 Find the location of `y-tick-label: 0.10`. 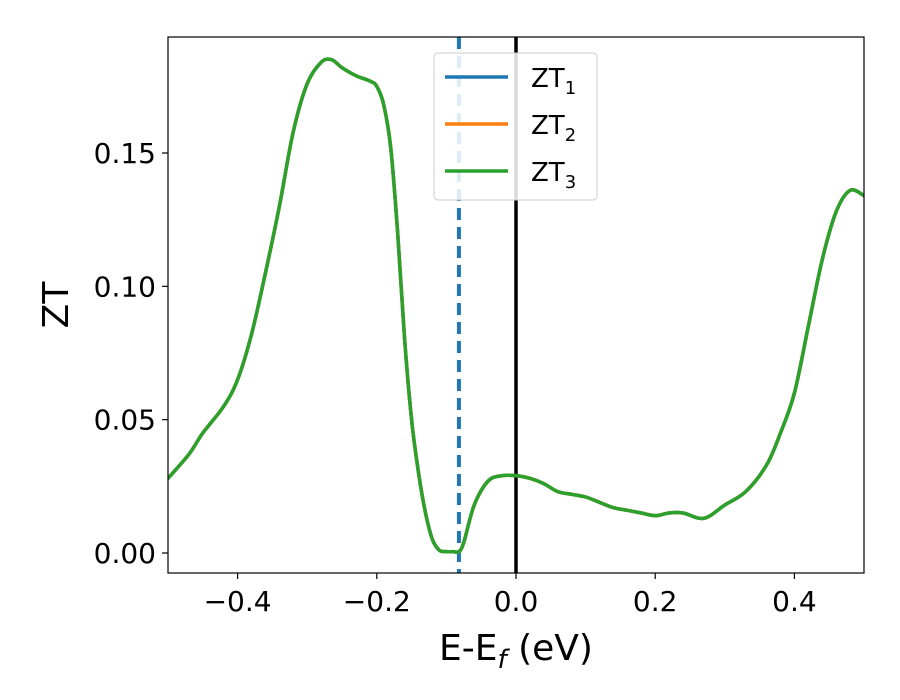

y-tick-label: 0.10 is located at coordinates (125, 286).